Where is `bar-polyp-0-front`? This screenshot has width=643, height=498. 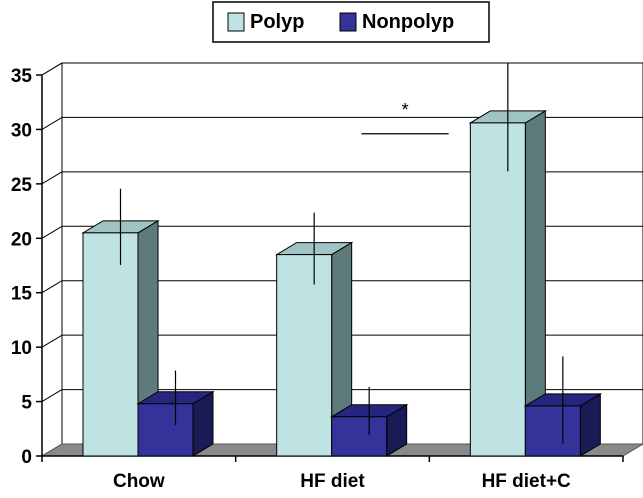
bar-polyp-0-front is located at coordinates (110, 344).